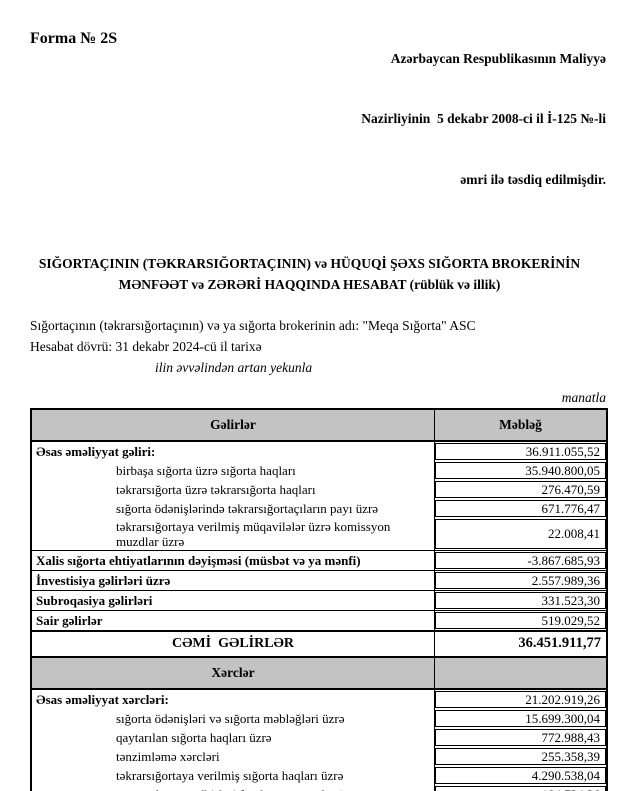 The height and width of the screenshot is (791, 619). I want to click on income-row-label: Əsas əməliyyat gəliri:, so click(233, 451).